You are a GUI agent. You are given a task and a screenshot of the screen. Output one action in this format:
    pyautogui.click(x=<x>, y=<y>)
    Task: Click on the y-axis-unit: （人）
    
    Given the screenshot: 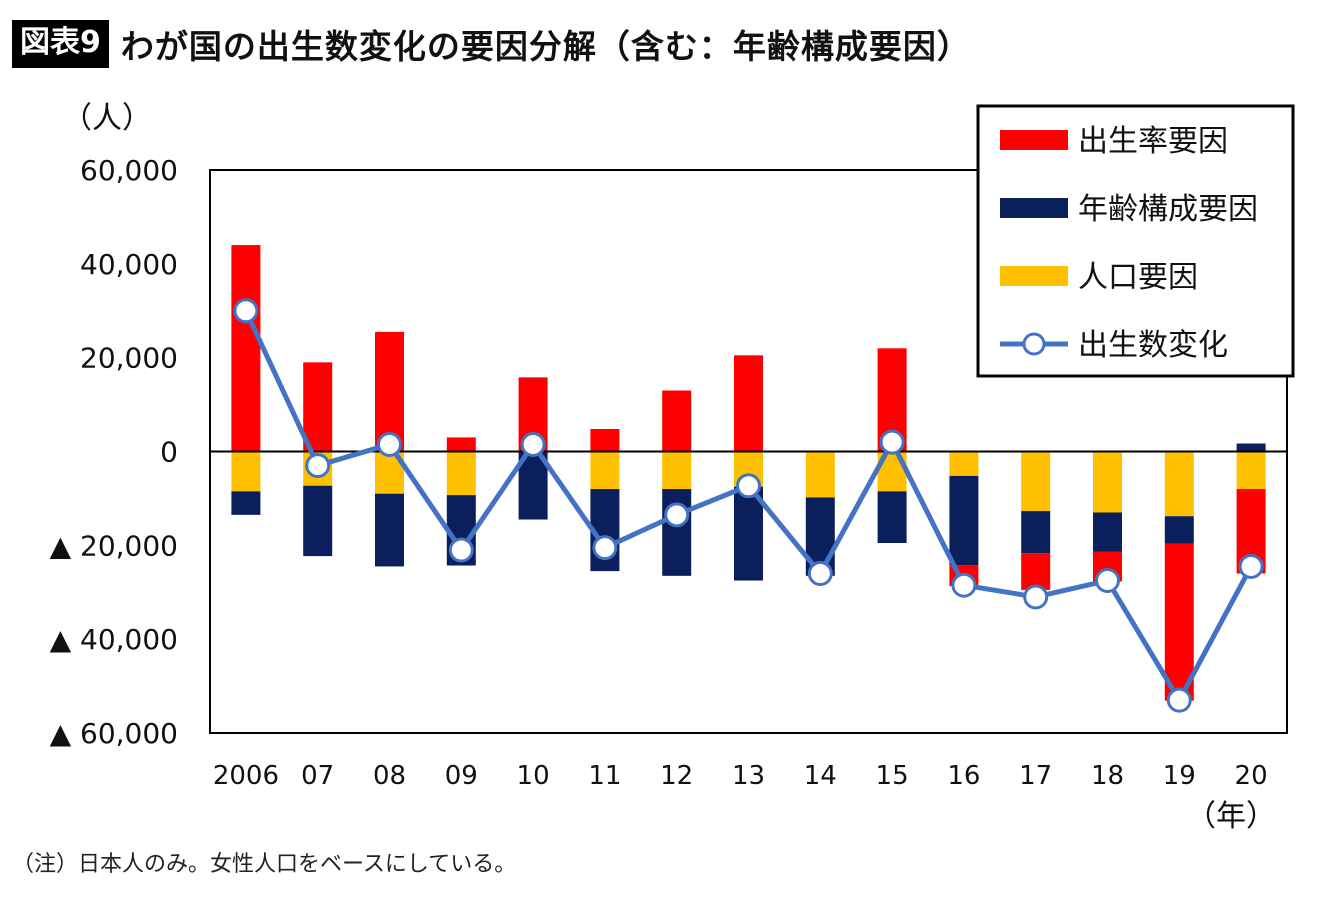 What is the action you would take?
    pyautogui.click(x=107, y=118)
    